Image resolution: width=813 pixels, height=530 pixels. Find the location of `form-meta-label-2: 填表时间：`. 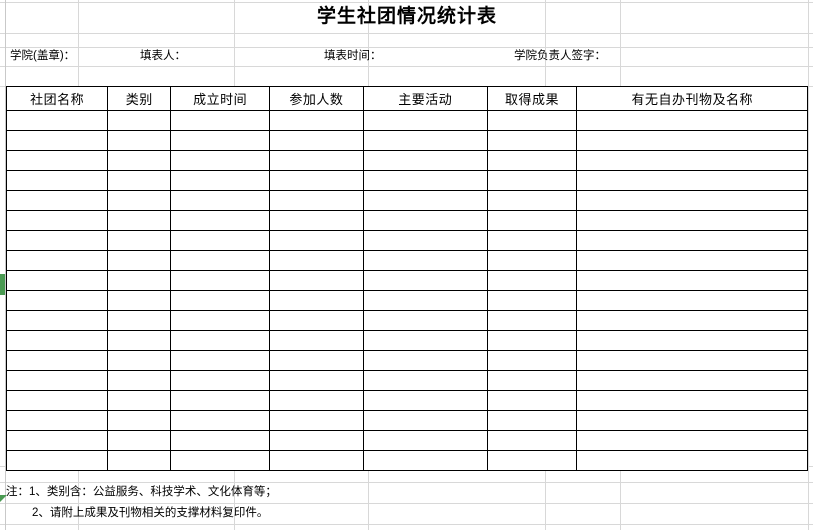

form-meta-label-2: 填表时间： is located at coordinates (353, 56).